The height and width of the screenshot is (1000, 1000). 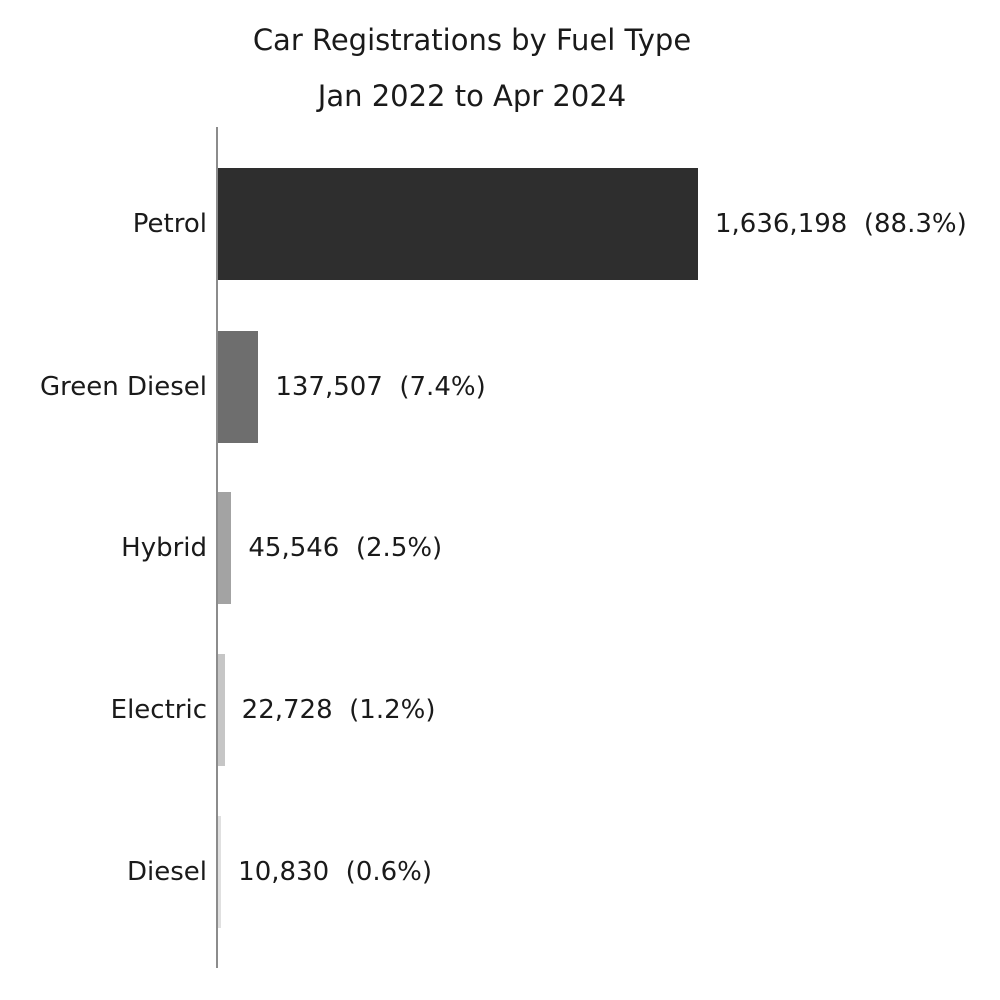 What do you see at coordinates (472, 96) in the screenshot?
I see `chart-subtitle: Jan 2022 to Apr 2024` at bounding box center [472, 96].